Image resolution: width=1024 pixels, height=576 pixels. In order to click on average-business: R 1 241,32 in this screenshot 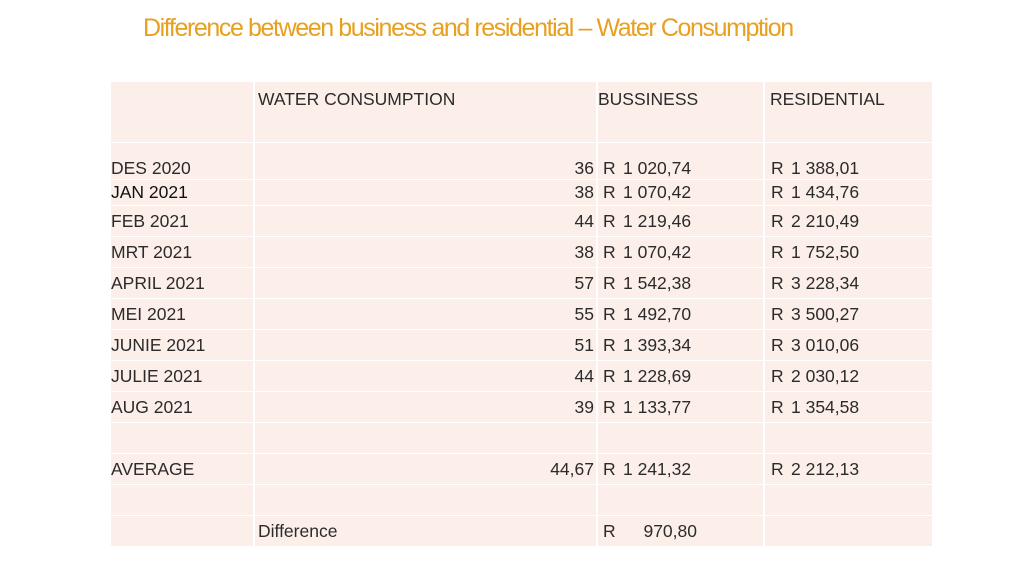, I will do `click(680, 469)`.